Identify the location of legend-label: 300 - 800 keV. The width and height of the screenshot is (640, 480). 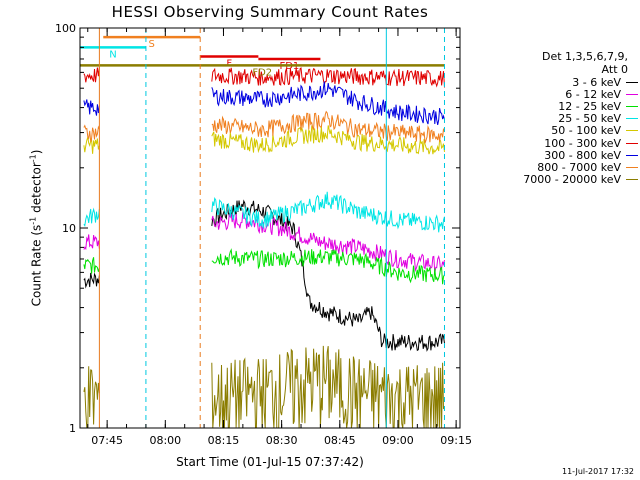
(582, 155).